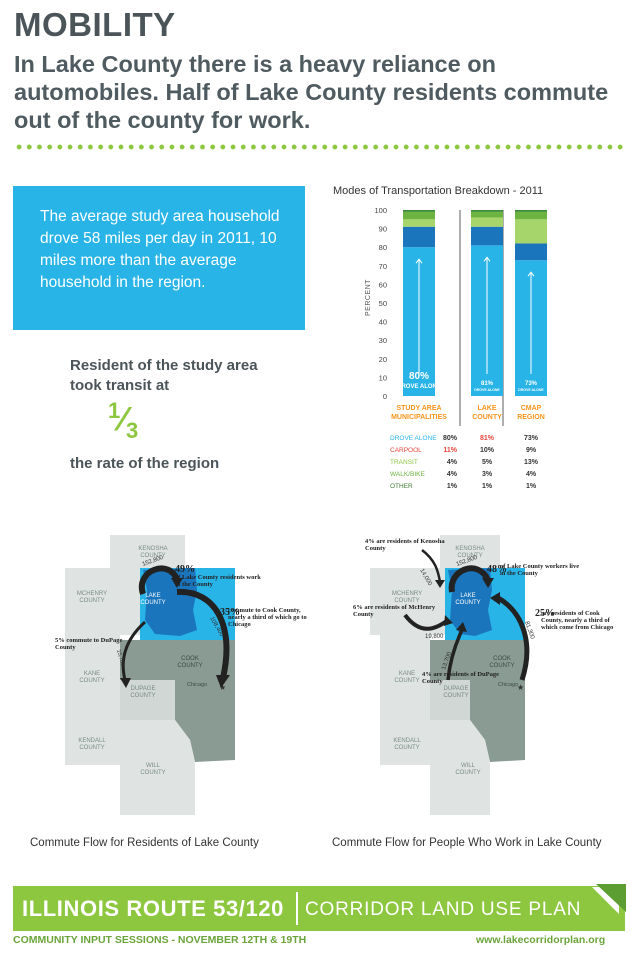 The image size is (638, 957). What do you see at coordinates (455, 655) in the screenshot?
I see `arrow-from-dupage` at bounding box center [455, 655].